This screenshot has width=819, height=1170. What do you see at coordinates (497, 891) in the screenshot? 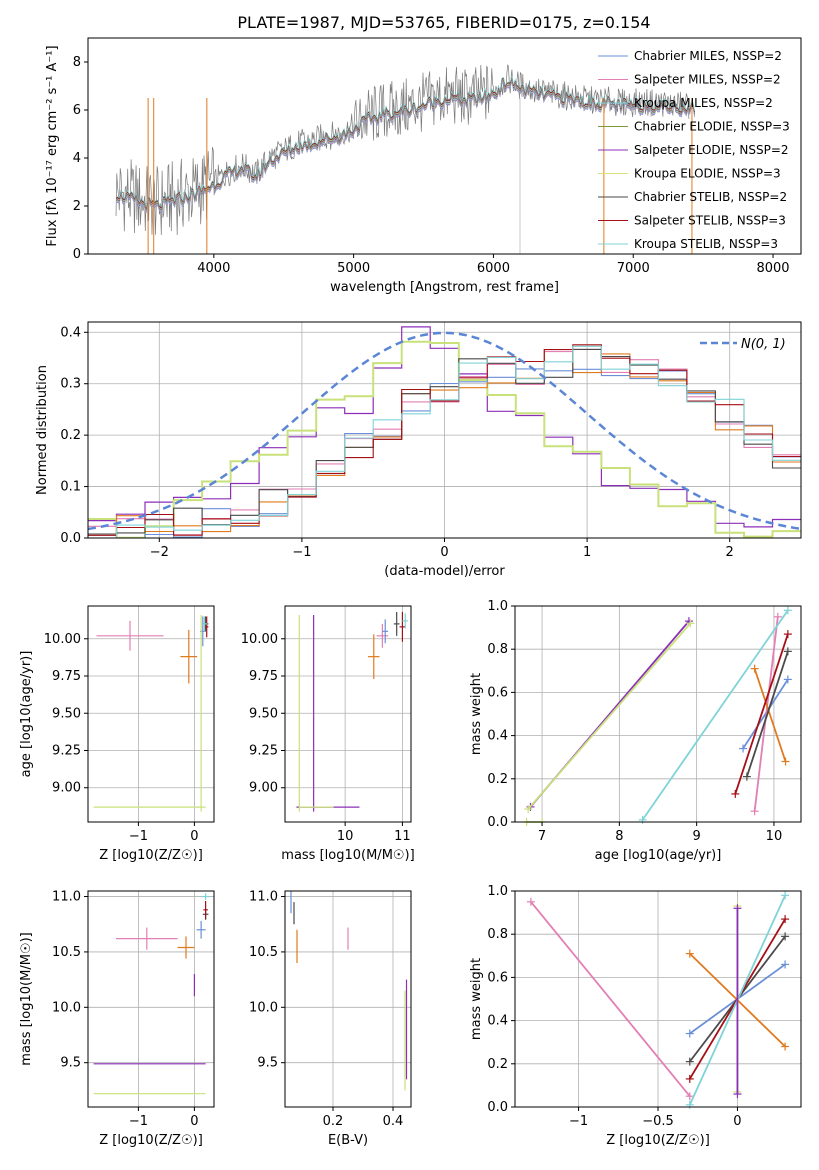
I see `y-tick-label: 1.0` at bounding box center [497, 891].